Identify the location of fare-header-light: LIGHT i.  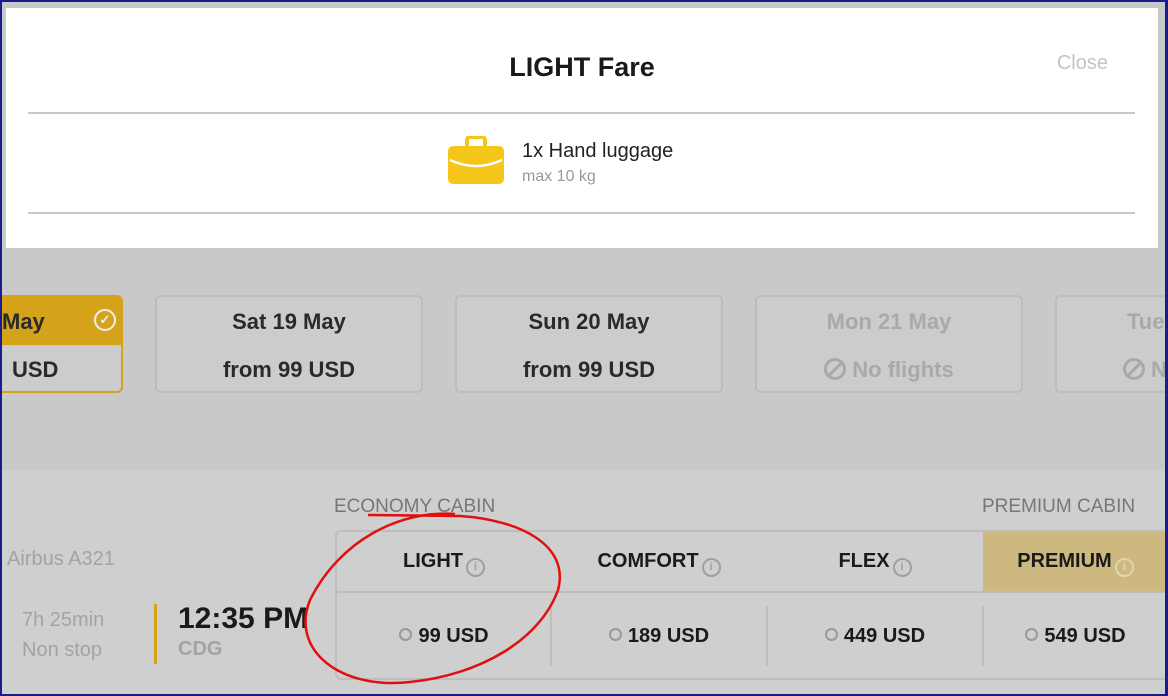
(444, 561).